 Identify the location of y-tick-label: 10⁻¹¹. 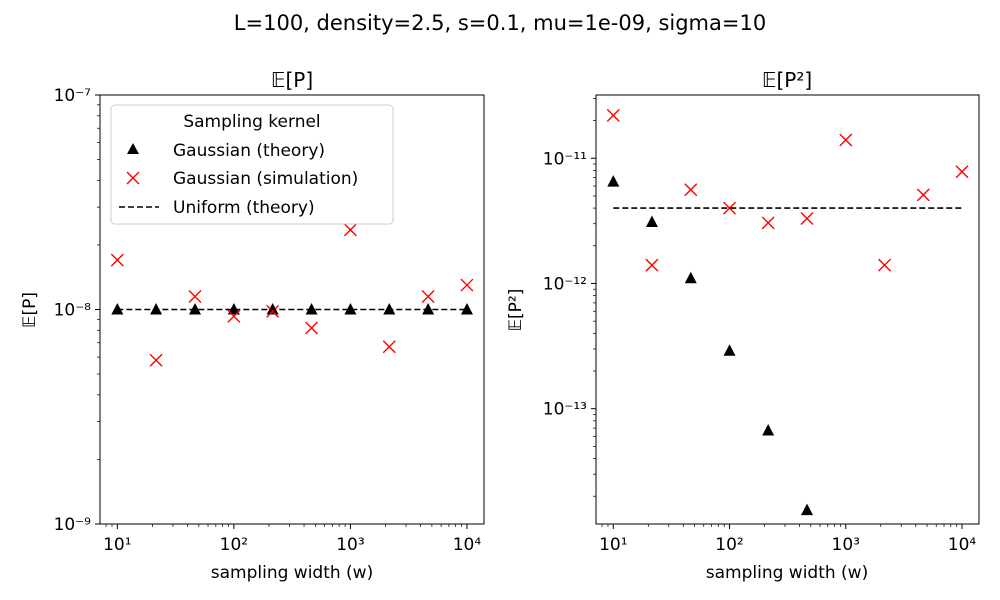
(565, 159).